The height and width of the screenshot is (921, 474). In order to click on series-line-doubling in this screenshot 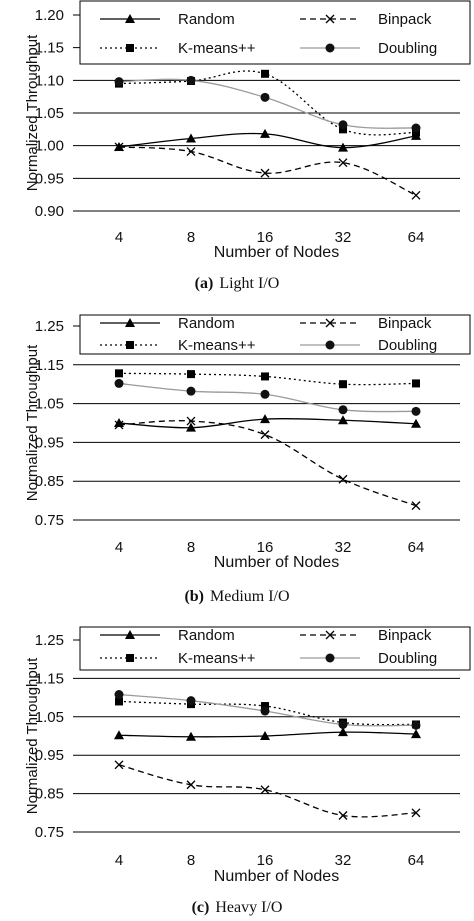, I will do `click(267, 103)`.